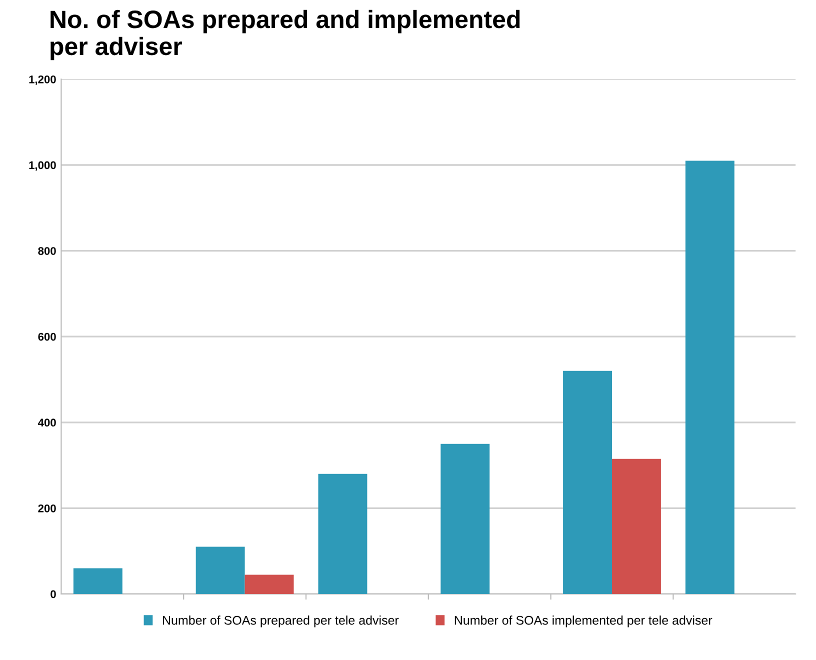  What do you see at coordinates (285, 35) in the screenshot?
I see `chart-title: No. of SOAs prepared and implemented per adviser` at bounding box center [285, 35].